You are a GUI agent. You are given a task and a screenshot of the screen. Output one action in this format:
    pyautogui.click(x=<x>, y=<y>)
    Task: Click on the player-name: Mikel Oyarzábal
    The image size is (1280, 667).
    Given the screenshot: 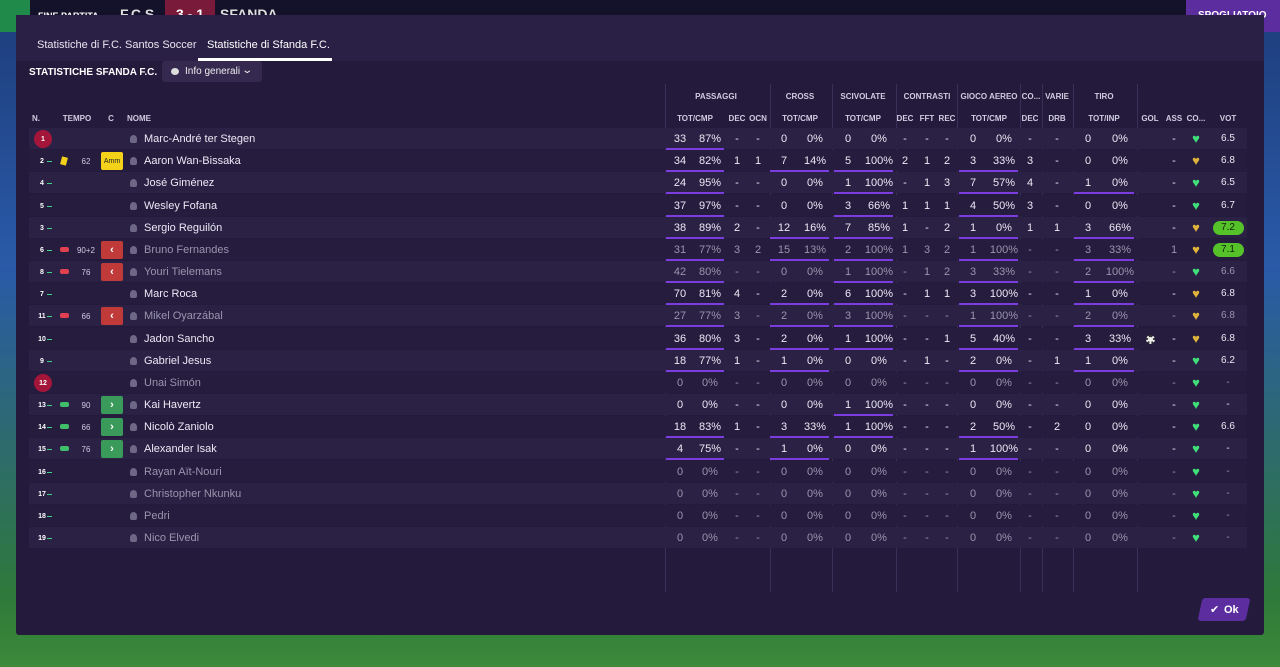 What is the action you would take?
    pyautogui.click(x=183, y=316)
    